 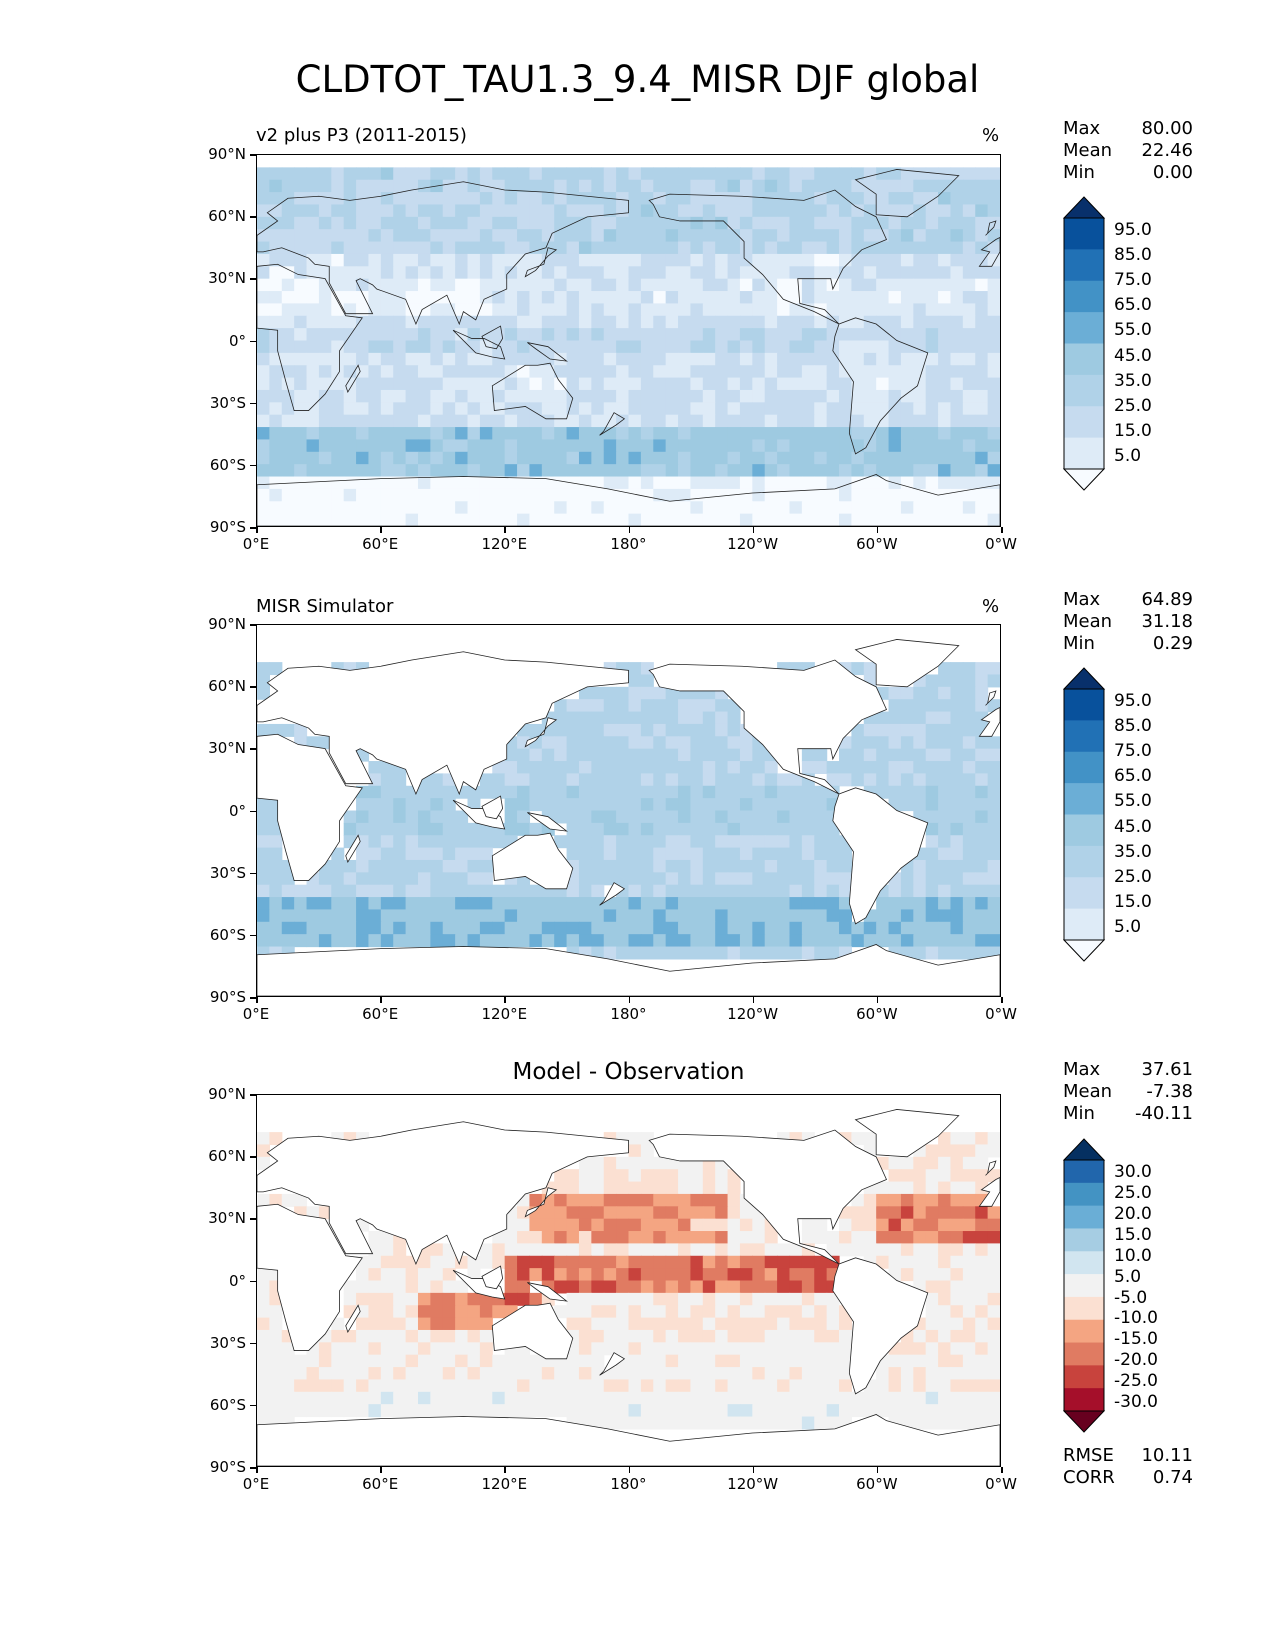 What do you see at coordinates (1079, 1113) in the screenshot?
I see `stat-label: Min` at bounding box center [1079, 1113].